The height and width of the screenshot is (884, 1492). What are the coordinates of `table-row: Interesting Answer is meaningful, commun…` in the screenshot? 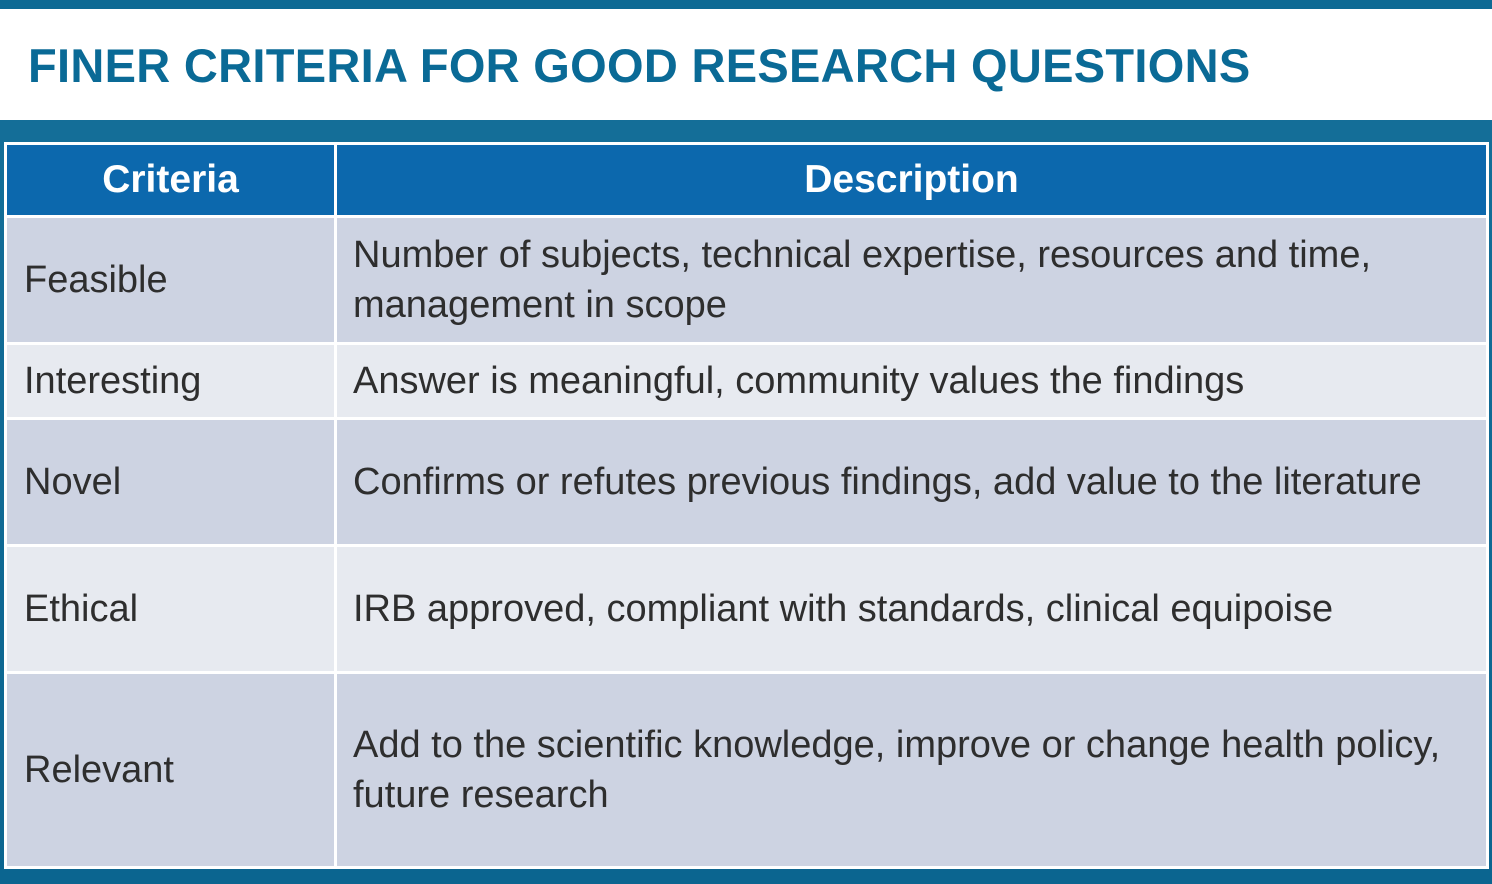 It's located at (746, 381).